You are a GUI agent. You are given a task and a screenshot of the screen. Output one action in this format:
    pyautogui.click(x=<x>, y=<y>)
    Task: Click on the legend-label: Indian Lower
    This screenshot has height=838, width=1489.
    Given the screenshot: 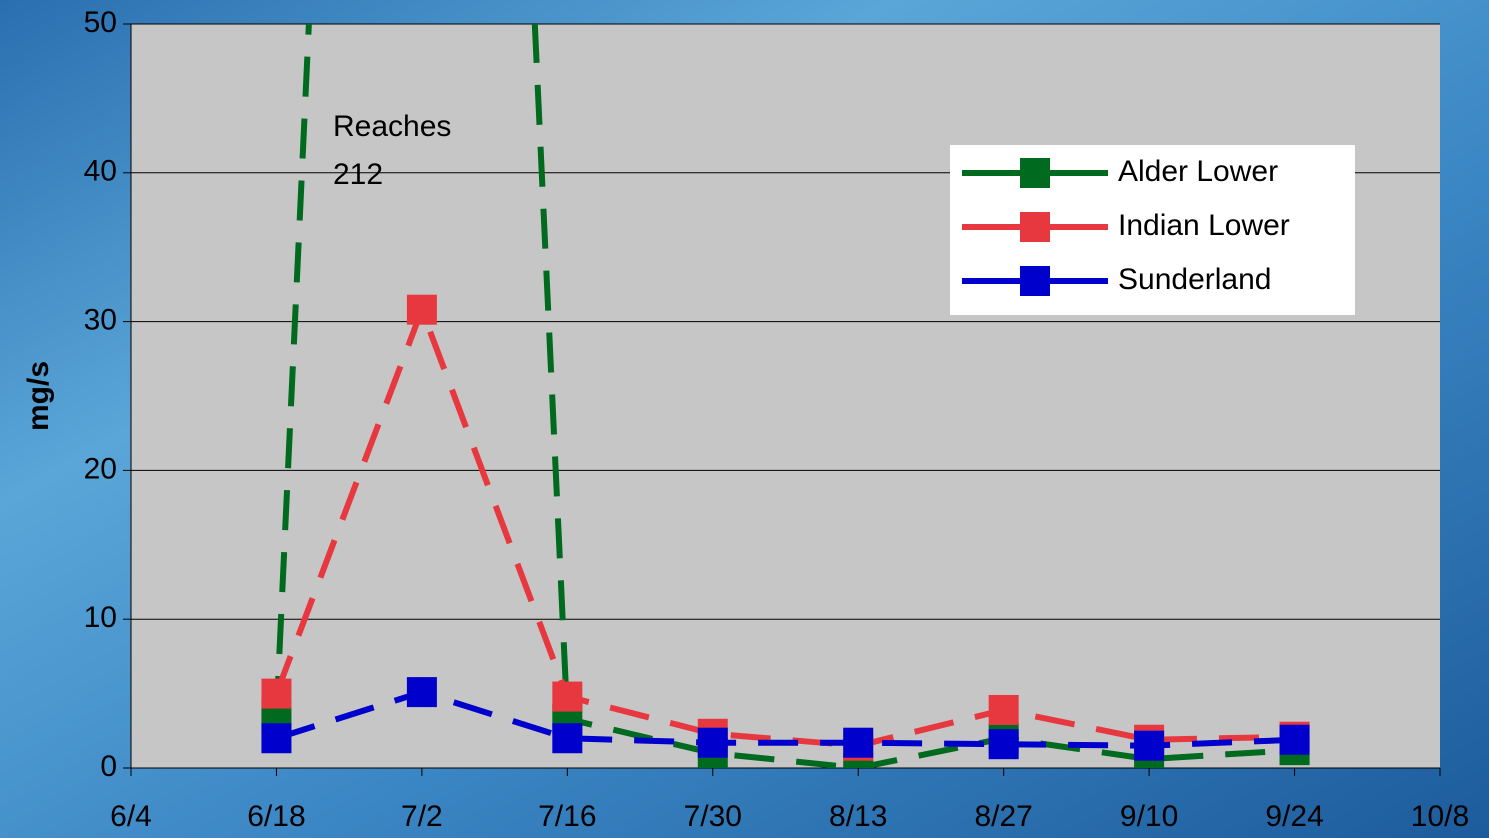 What is the action you would take?
    pyautogui.click(x=1204, y=225)
    